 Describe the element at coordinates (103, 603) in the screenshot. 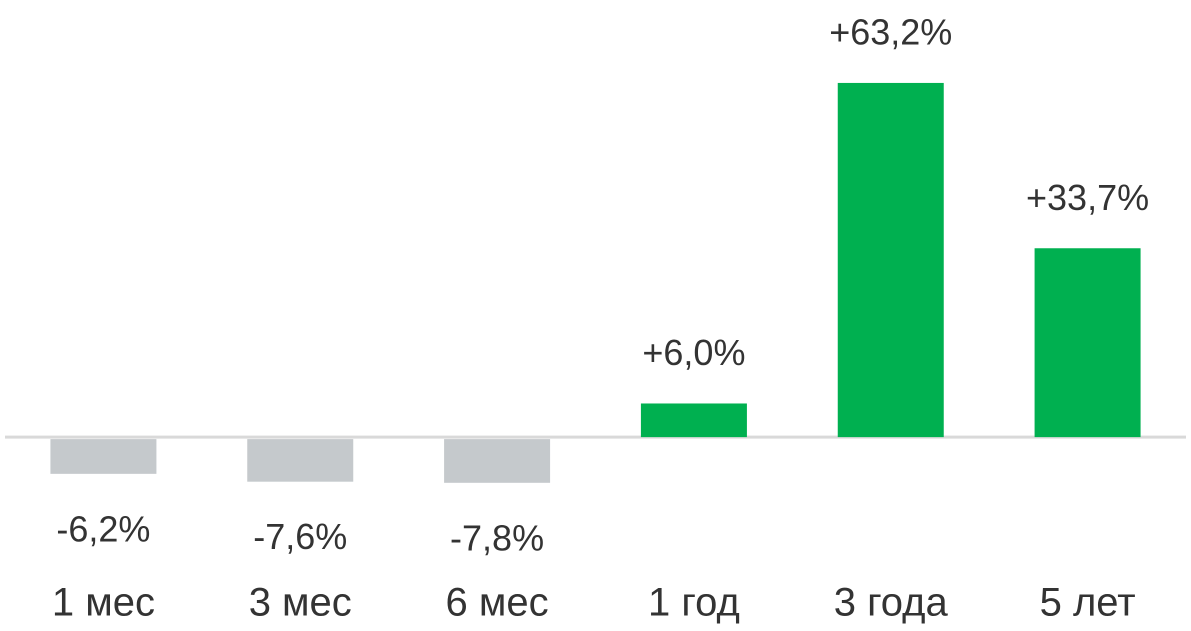

I see `x-tick-label: 1 мес` at that location.